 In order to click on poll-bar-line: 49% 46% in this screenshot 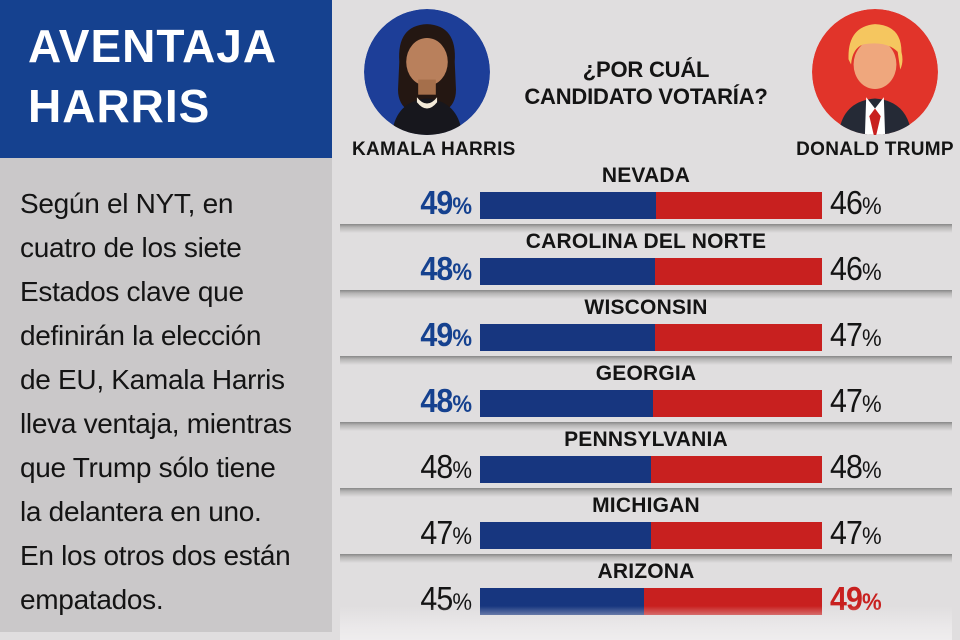, I will do `click(646, 202)`.